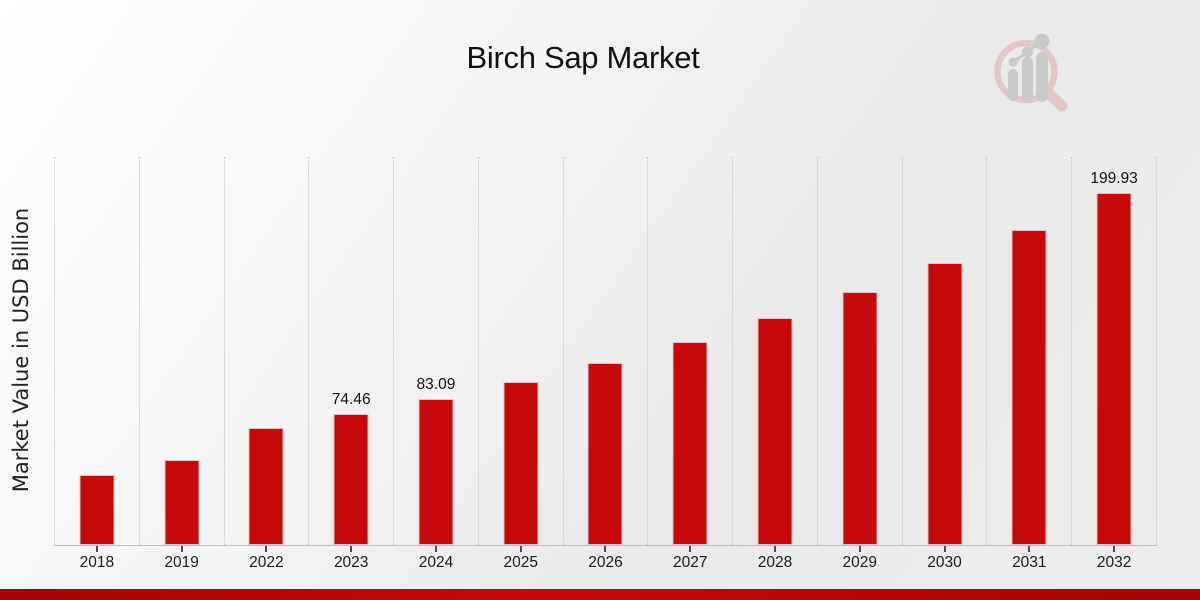 This screenshot has height=600, width=1200. What do you see at coordinates (181, 562) in the screenshot?
I see `x-axis-label-2019: 2019` at bounding box center [181, 562].